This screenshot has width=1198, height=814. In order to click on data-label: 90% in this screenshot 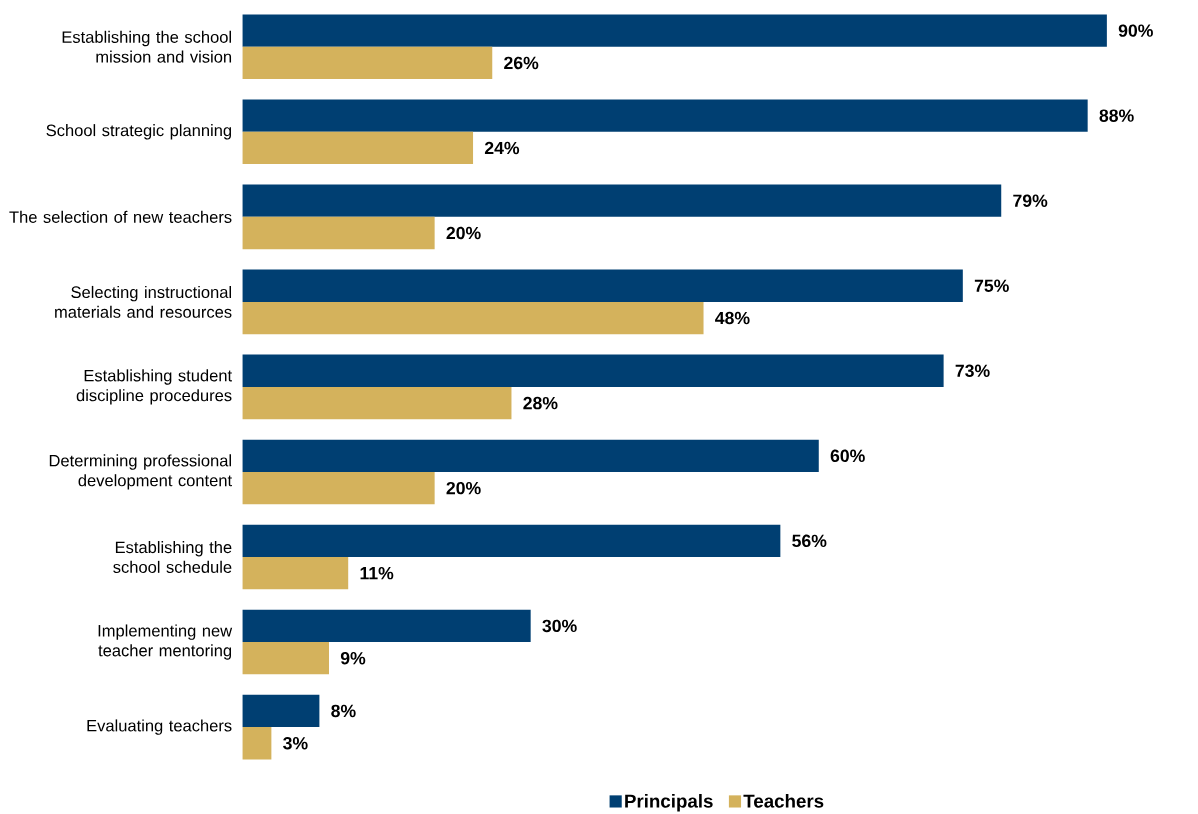, I will do `click(1135, 30)`.